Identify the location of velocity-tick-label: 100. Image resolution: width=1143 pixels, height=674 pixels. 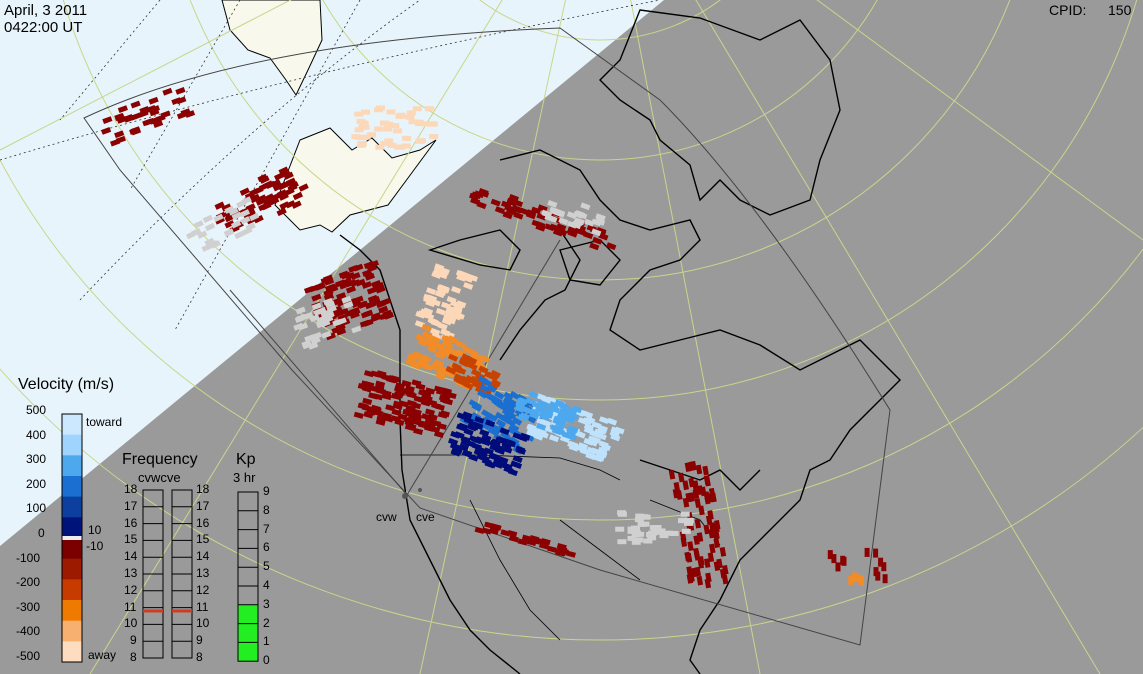
(36, 508).